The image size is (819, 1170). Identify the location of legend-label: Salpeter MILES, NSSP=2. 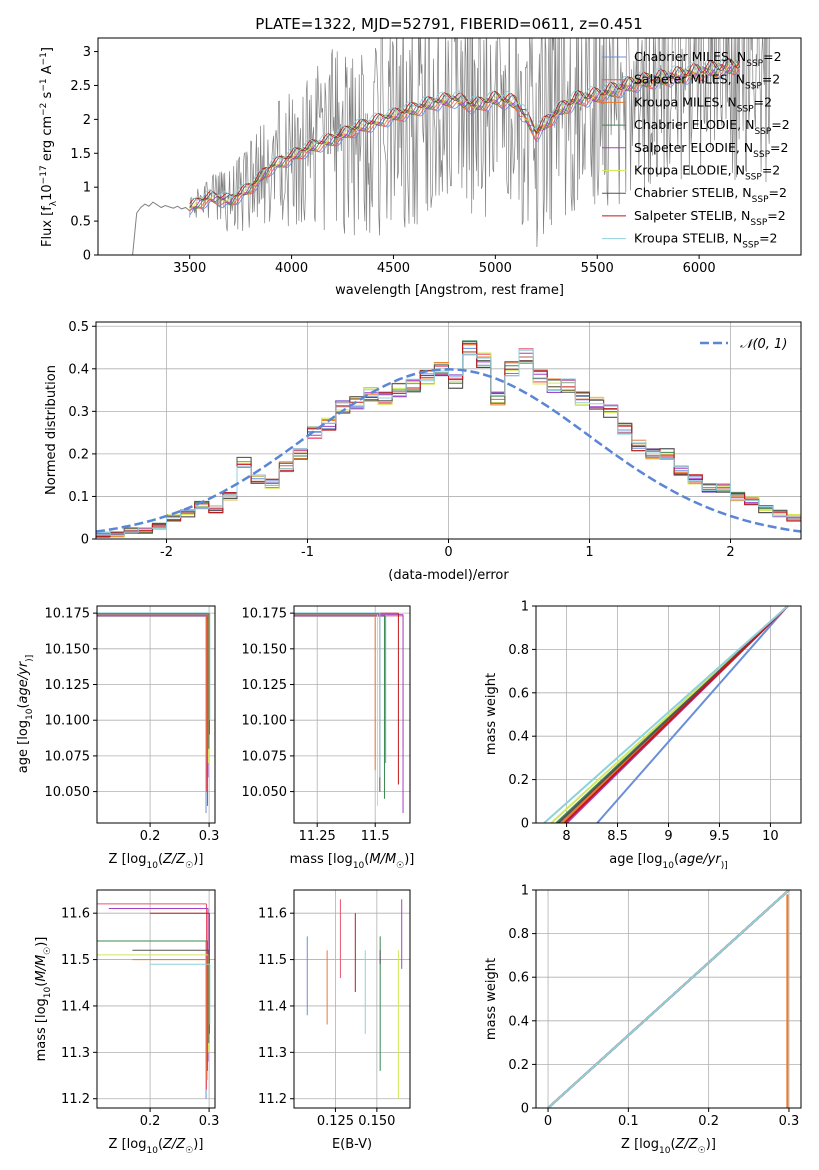
(707, 82).